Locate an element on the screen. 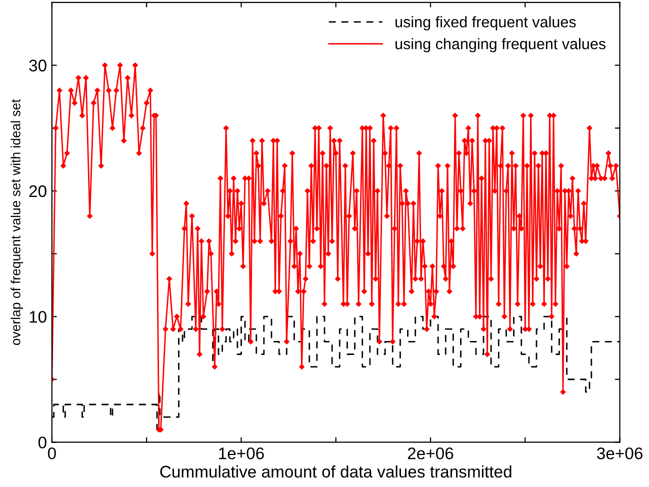  legend-label: using fixed frequent values is located at coordinates (486, 23).